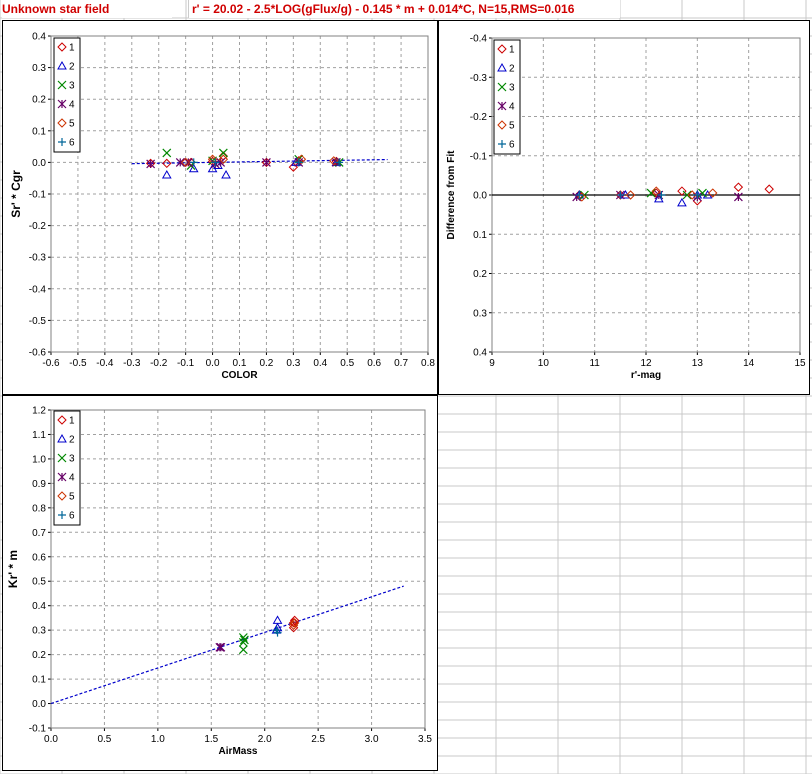 Image resolution: width=812 pixels, height=774 pixels. Describe the element at coordinates (646, 375) in the screenshot. I see `x-axis-label: r'-mag` at that location.